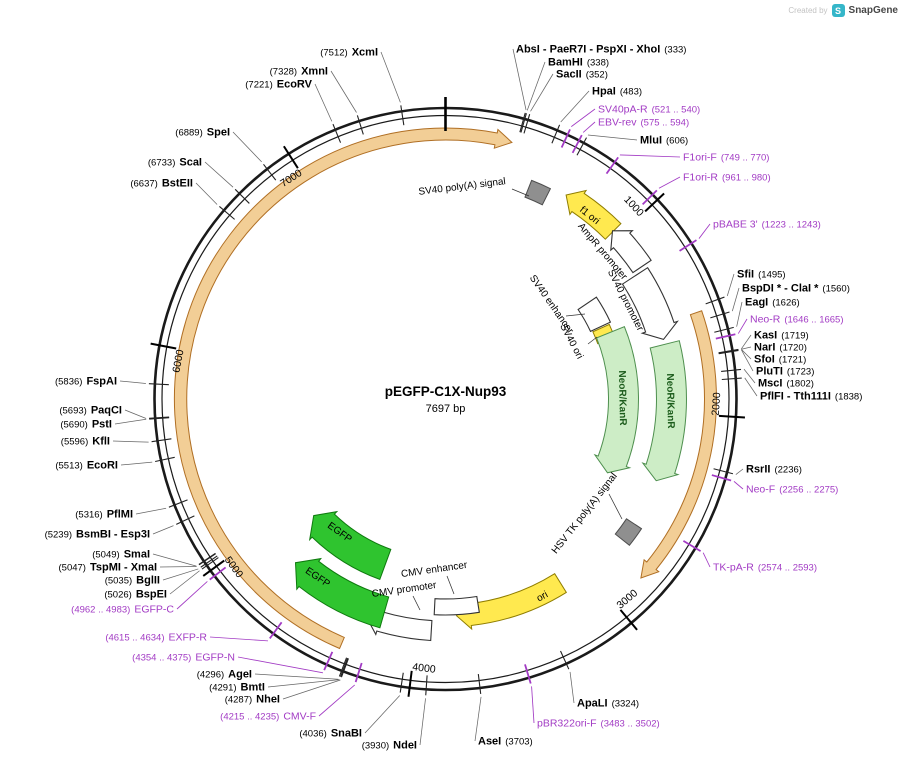 The width and height of the screenshot is (906, 764). What do you see at coordinates (670, 401) in the screenshot?
I see `feature-label-neor-kanr-outer: NeoR/KanR` at bounding box center [670, 401].